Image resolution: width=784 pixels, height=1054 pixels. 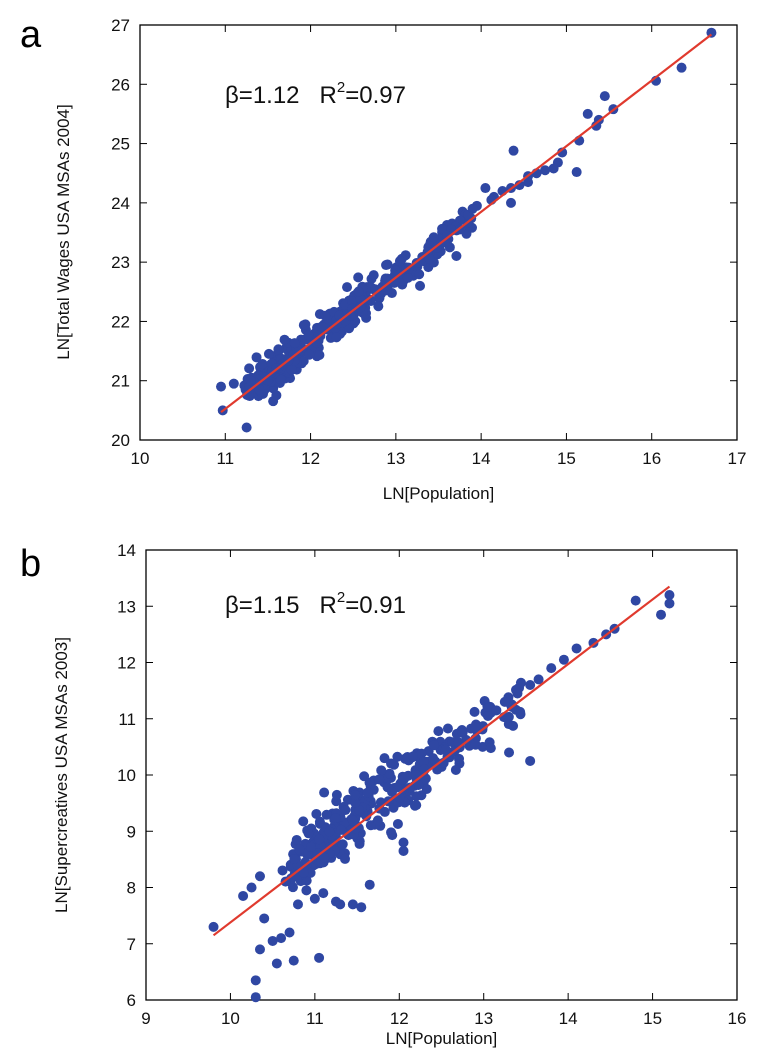 What do you see at coordinates (442, 1038) in the screenshot?
I see `x-axis-label-b: LN[Population]` at bounding box center [442, 1038].